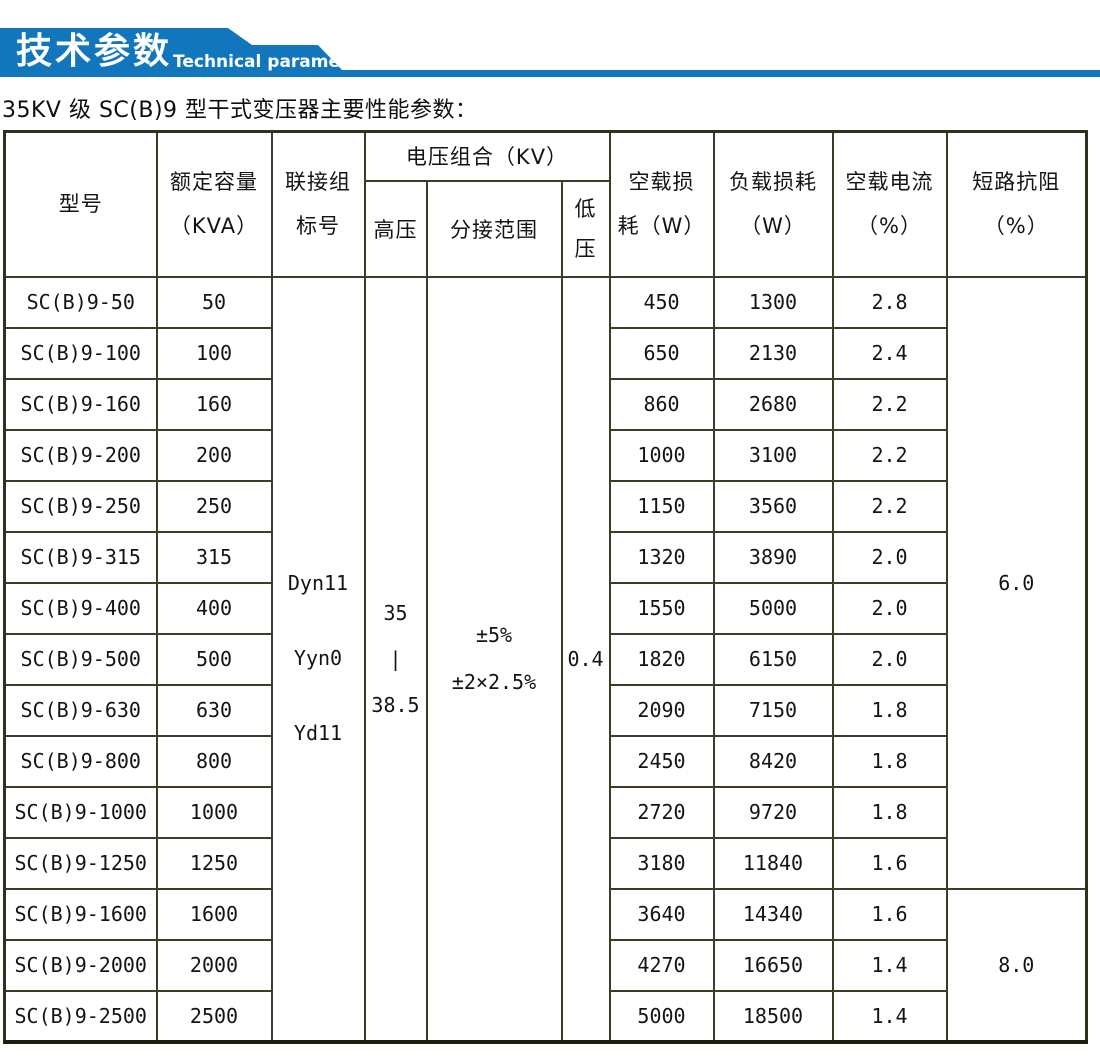  What do you see at coordinates (494, 228) in the screenshot?
I see `header-tap-range: 分接范围` at bounding box center [494, 228].